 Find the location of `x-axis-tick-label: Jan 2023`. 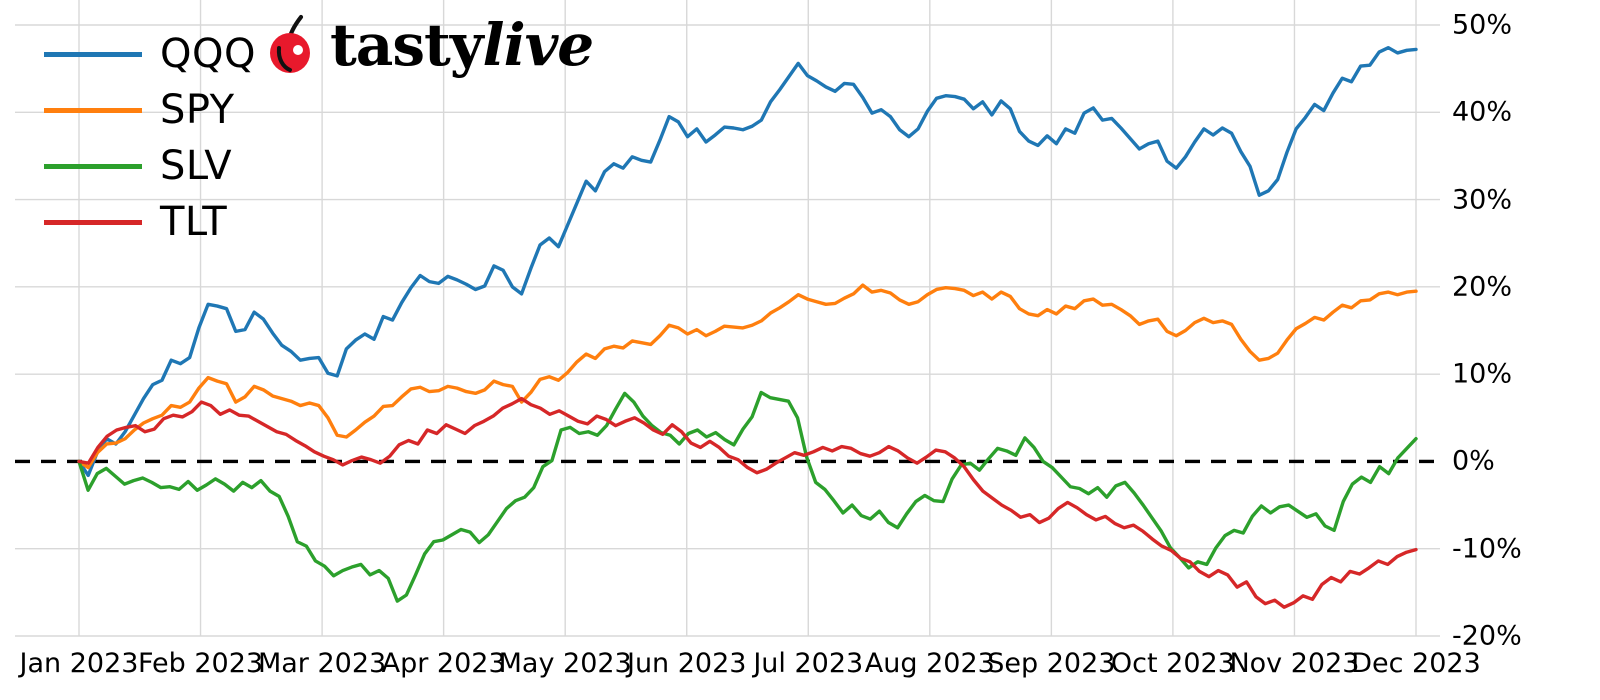

x-axis-tick-label: Jan 2023 is located at coordinates (79, 663).